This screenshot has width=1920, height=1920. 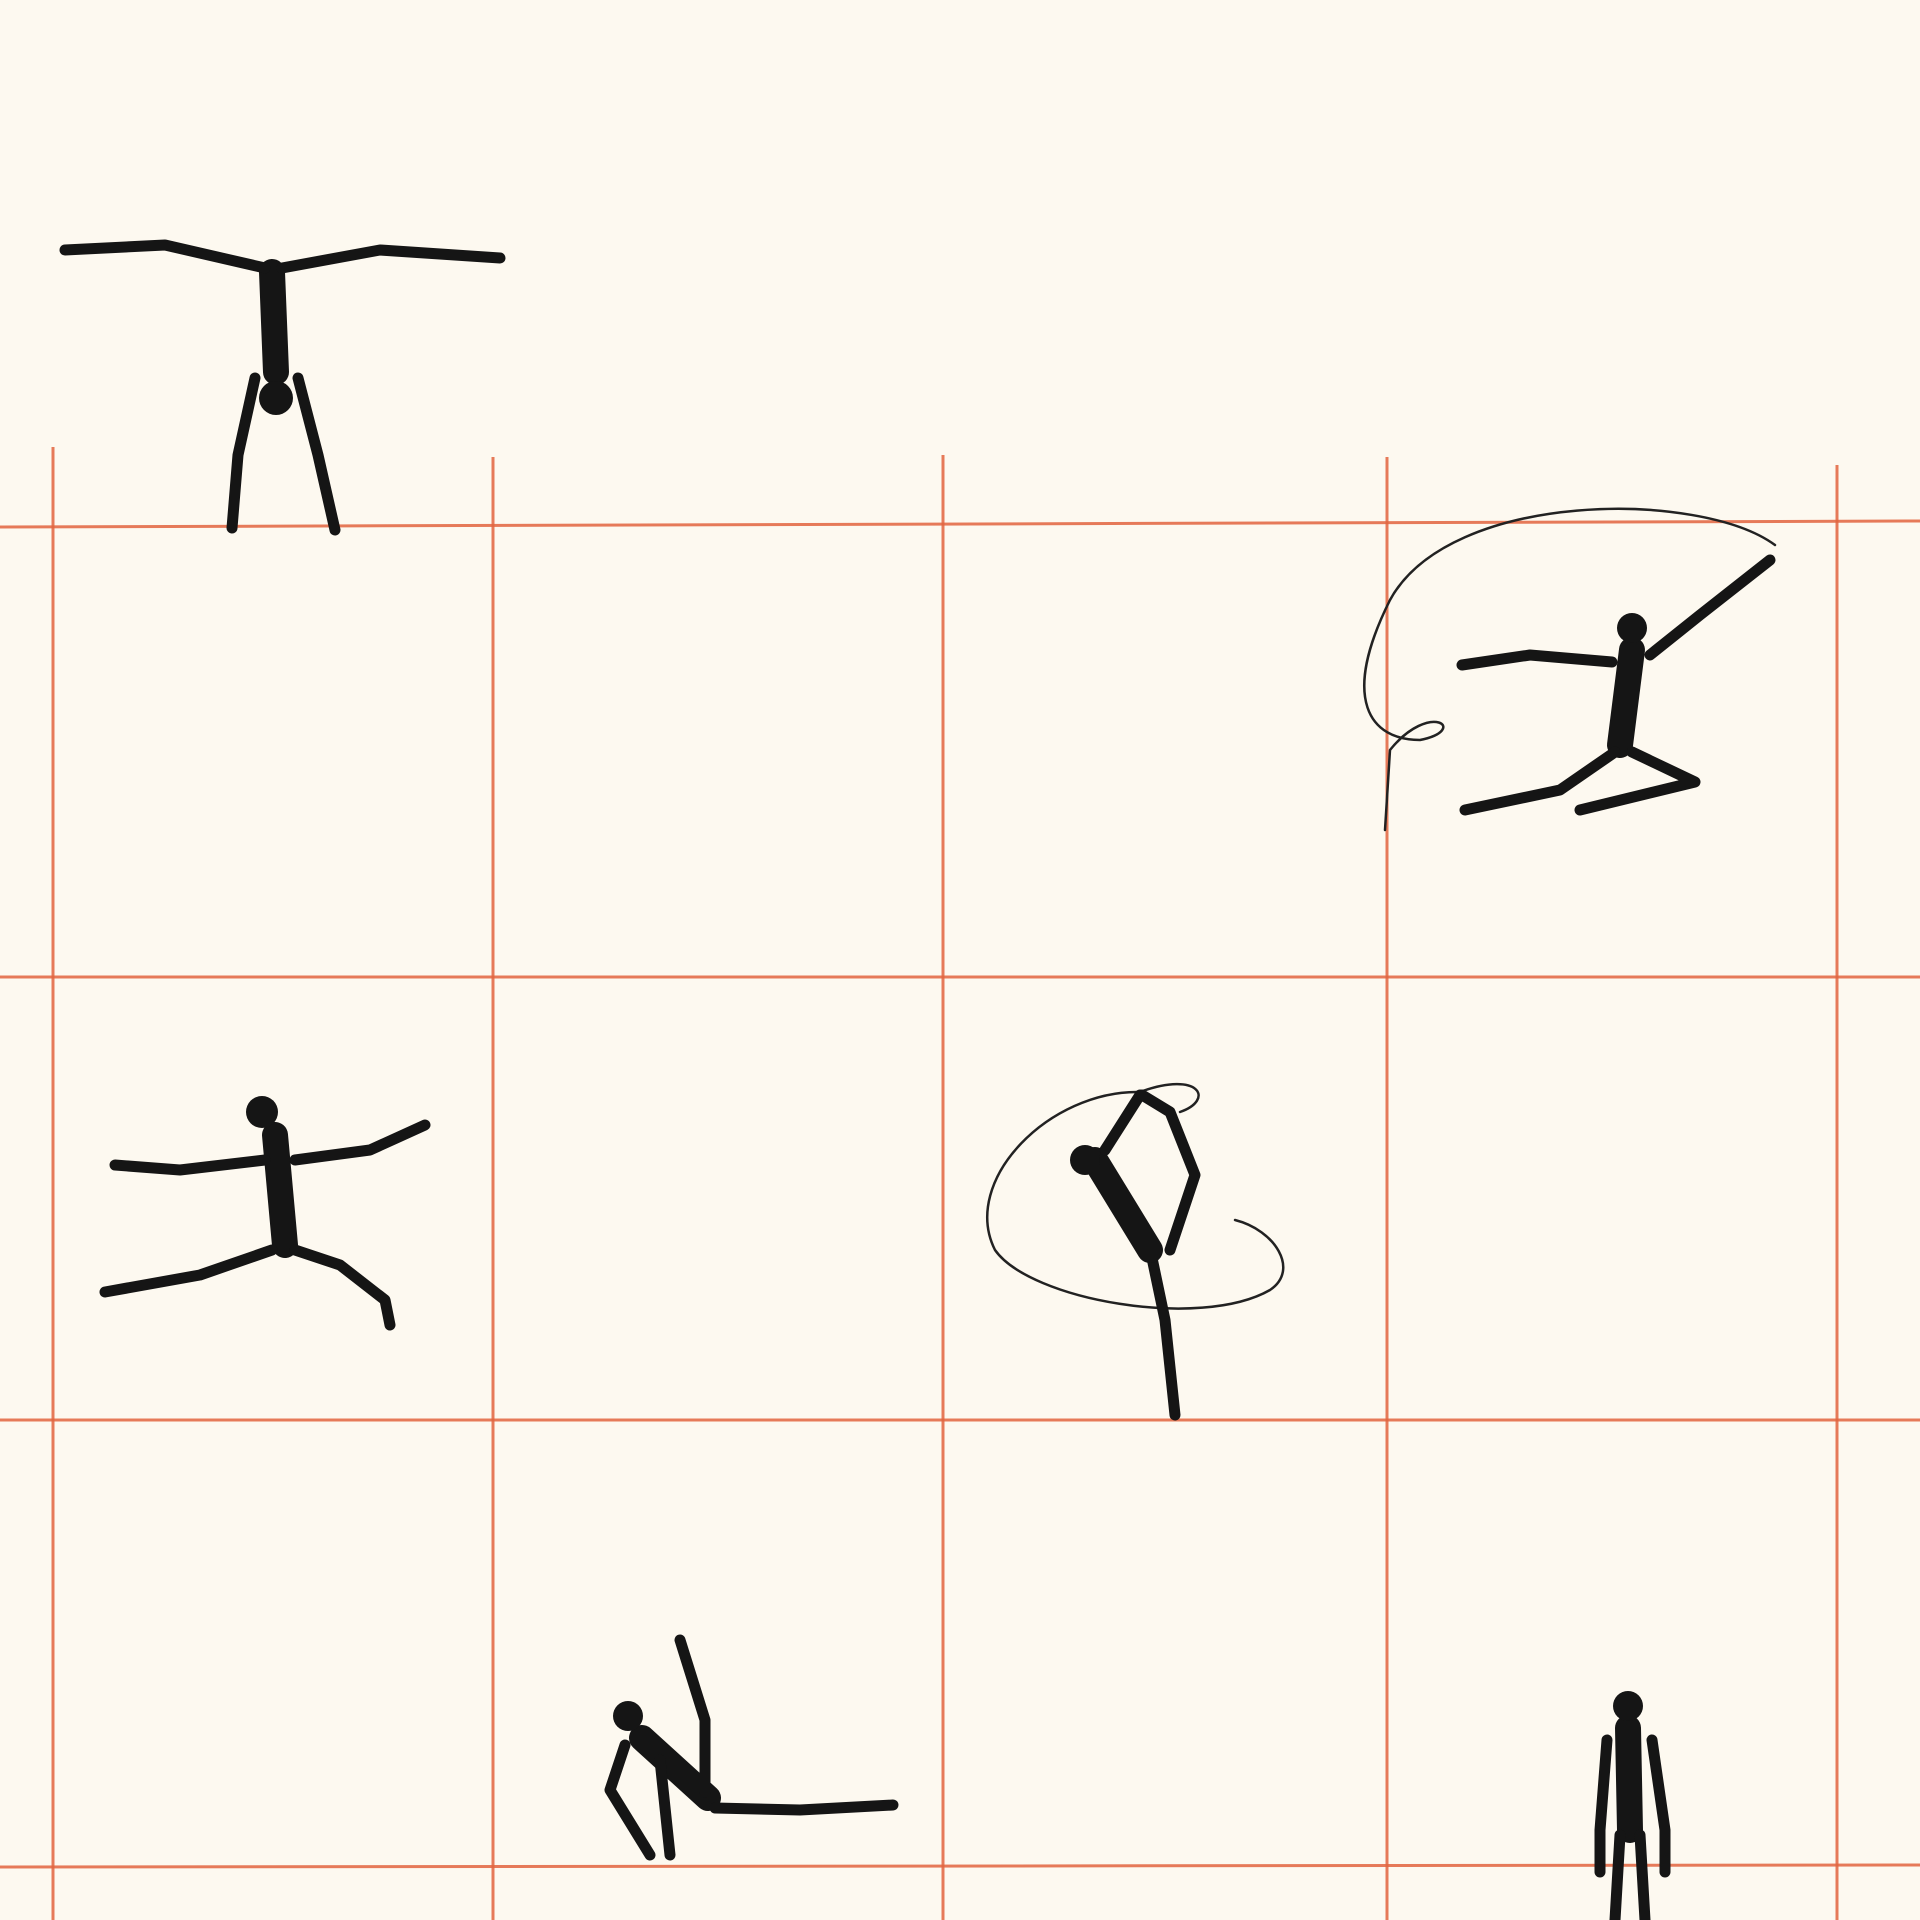 What do you see at coordinates (1632, 1805) in the screenshot?
I see `standing-figure` at bounding box center [1632, 1805].